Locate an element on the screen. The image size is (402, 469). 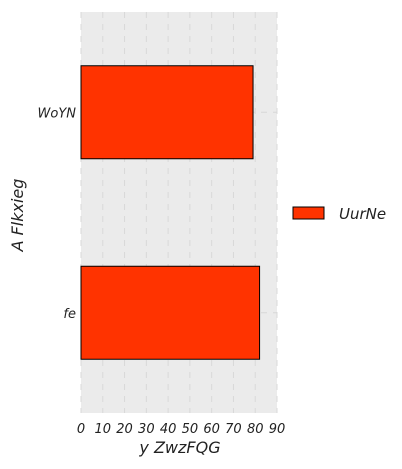
x-tick-label: 40 is located at coordinates (168, 429).